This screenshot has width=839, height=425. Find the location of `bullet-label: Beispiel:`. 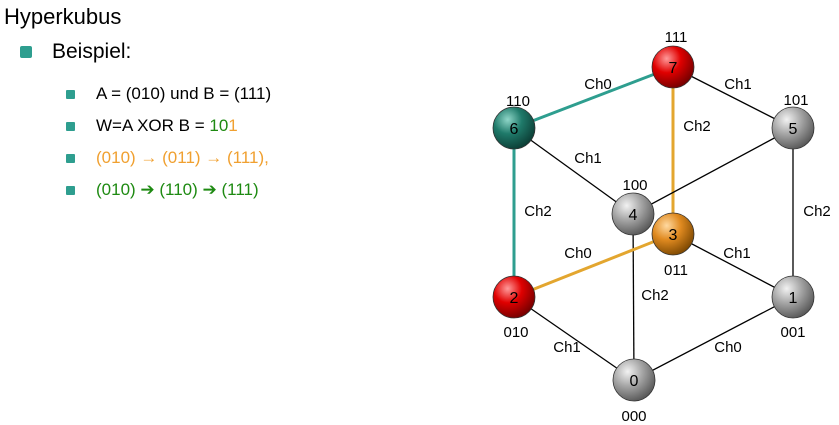

bullet-label: Beispiel: is located at coordinates (92, 51).